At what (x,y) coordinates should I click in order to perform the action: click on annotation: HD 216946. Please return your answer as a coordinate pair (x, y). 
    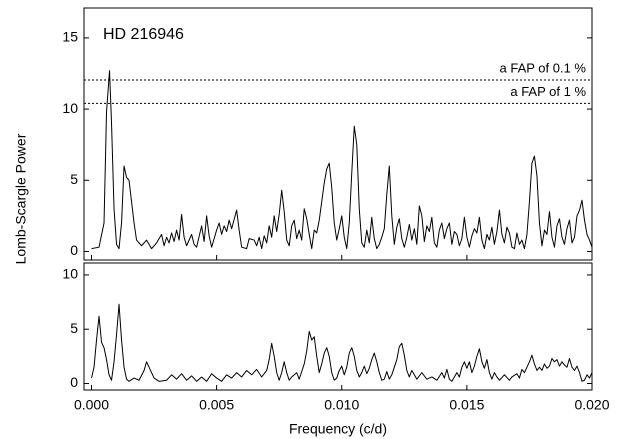
    Looking at the image, I should click on (143, 34).